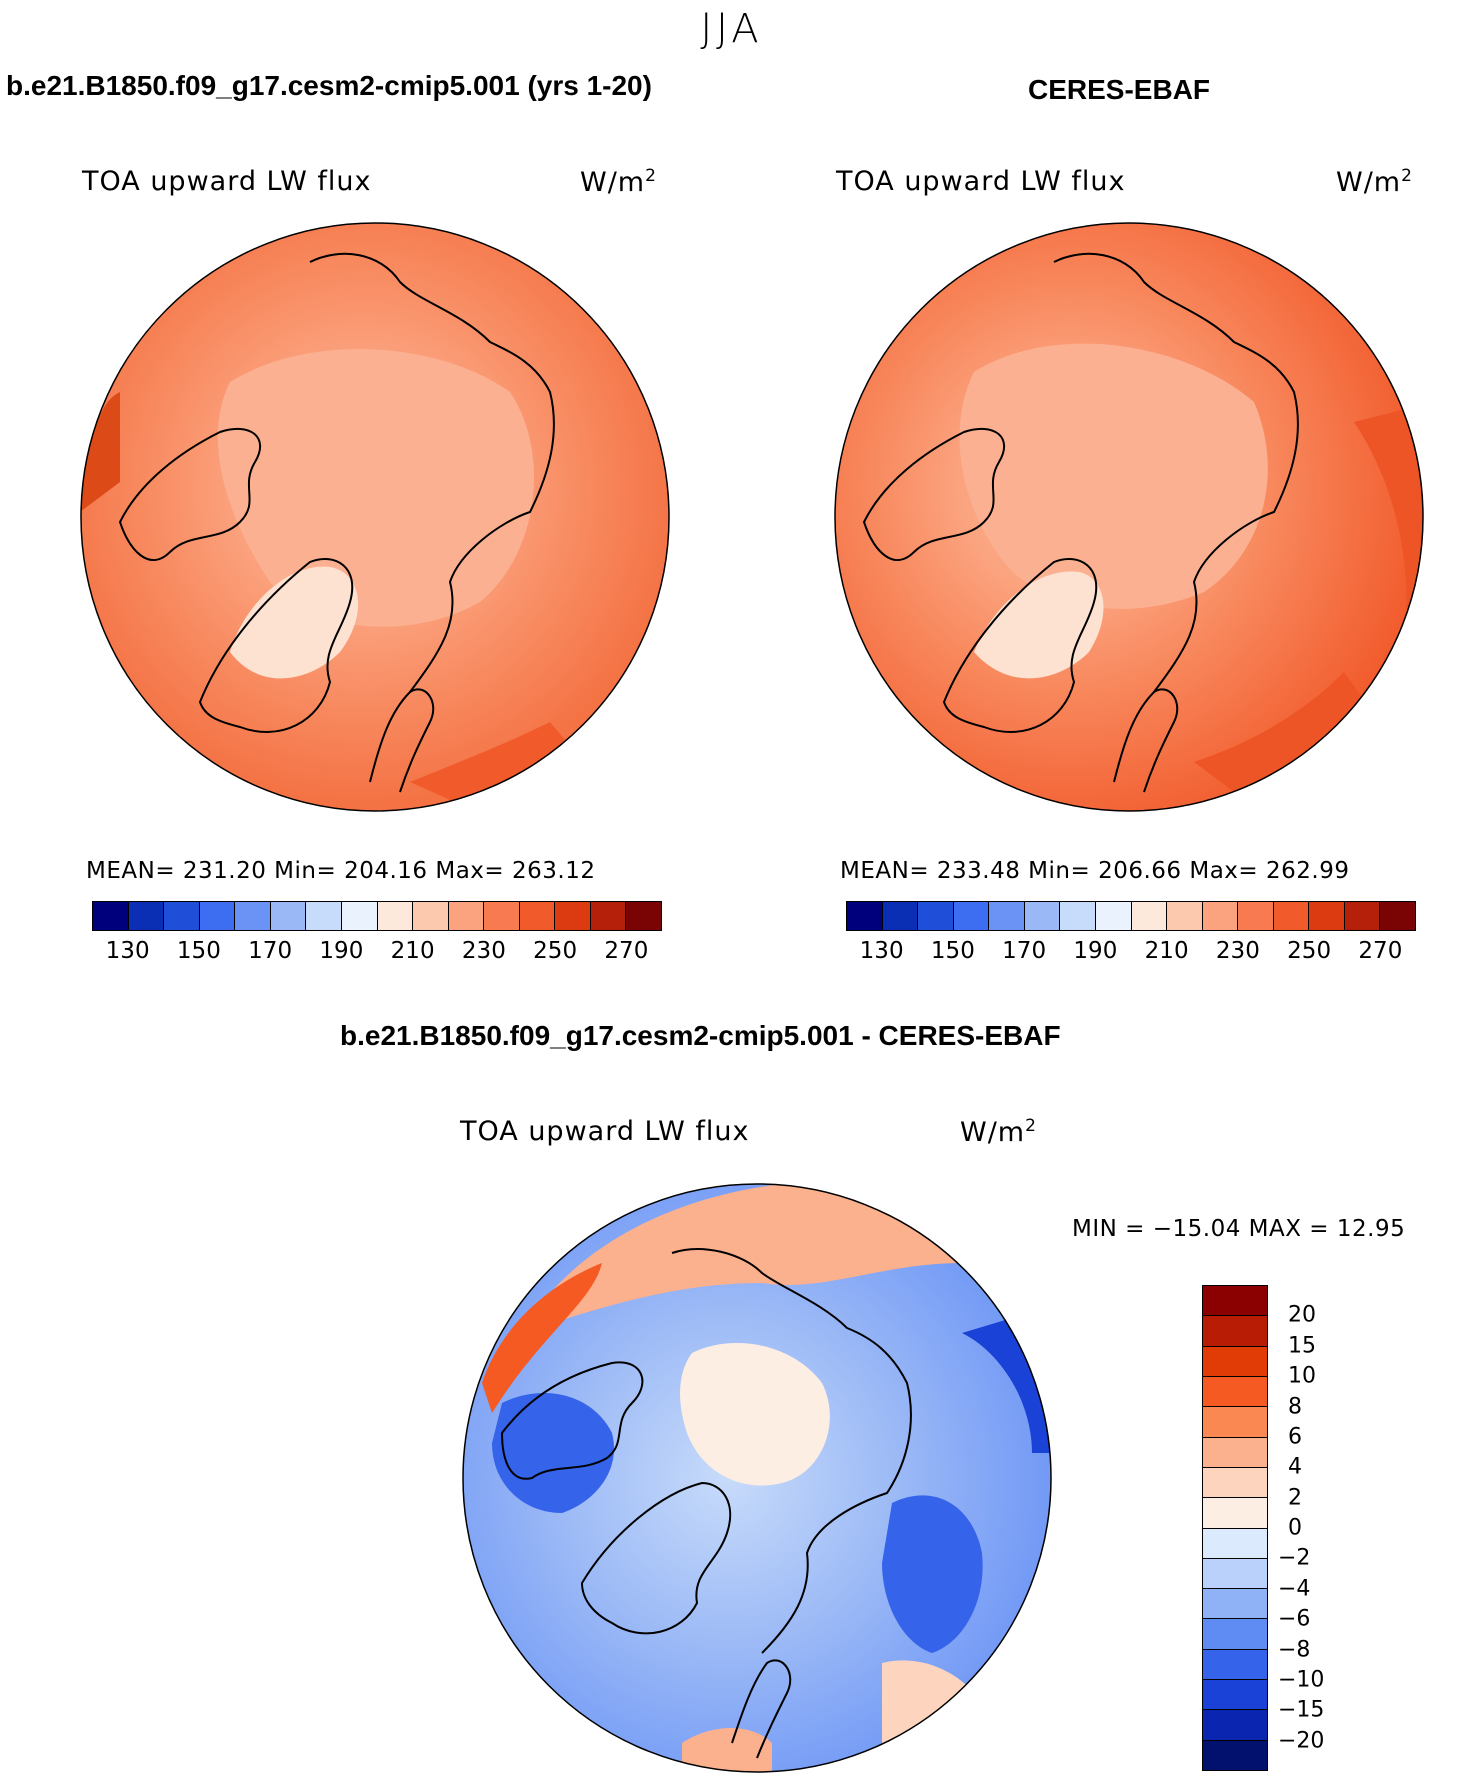 The height and width of the screenshot is (1776, 1463). I want to click on diff-strong-negative-right, so click(932, 1574).